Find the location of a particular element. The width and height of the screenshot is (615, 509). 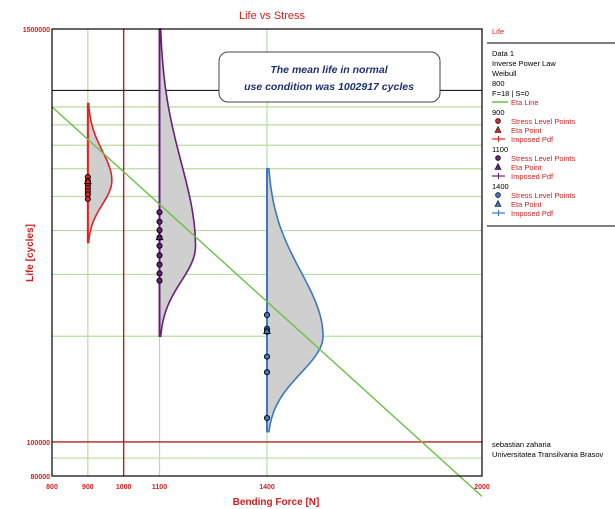

legend-dataset-name: Data 1 is located at coordinates (503, 53).